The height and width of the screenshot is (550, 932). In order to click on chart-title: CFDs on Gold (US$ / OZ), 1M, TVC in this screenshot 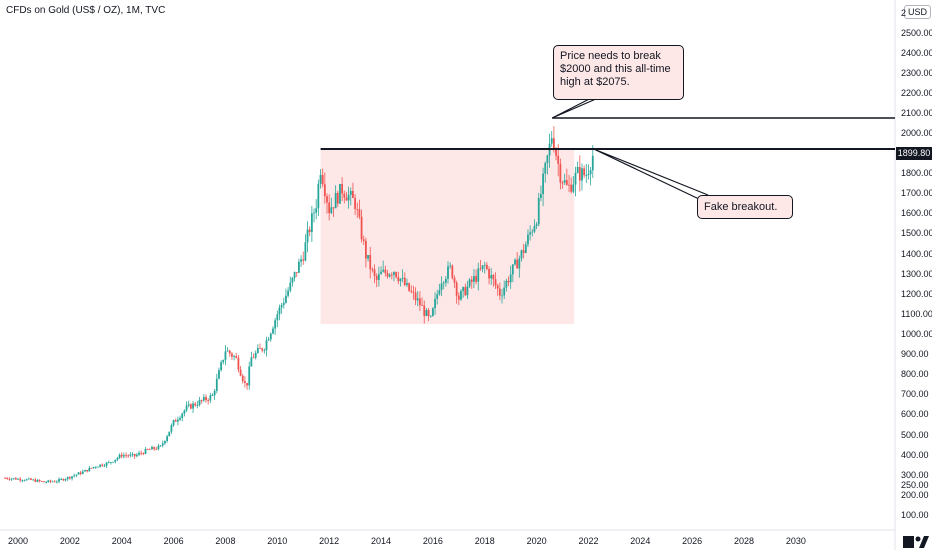, I will do `click(86, 10)`.